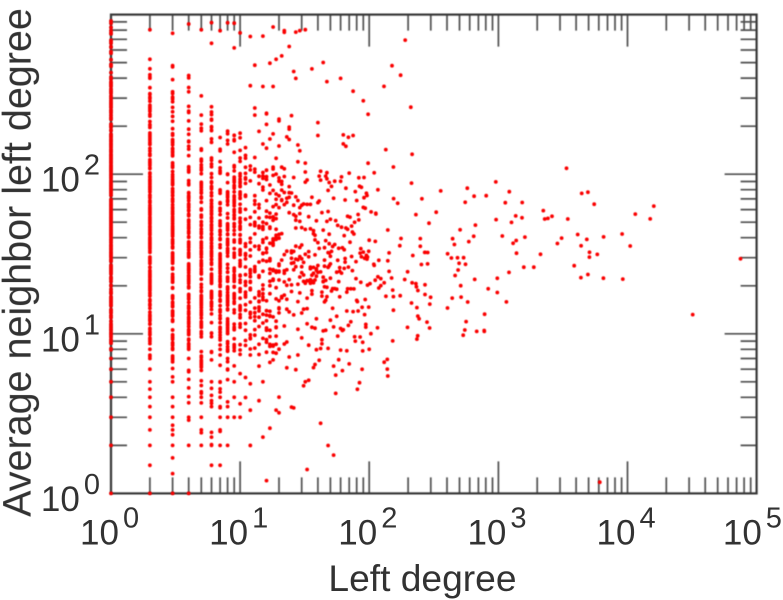  What do you see at coordinates (20, 262) in the screenshot?
I see `svg-text: Average neighbor left degree` at bounding box center [20, 262].